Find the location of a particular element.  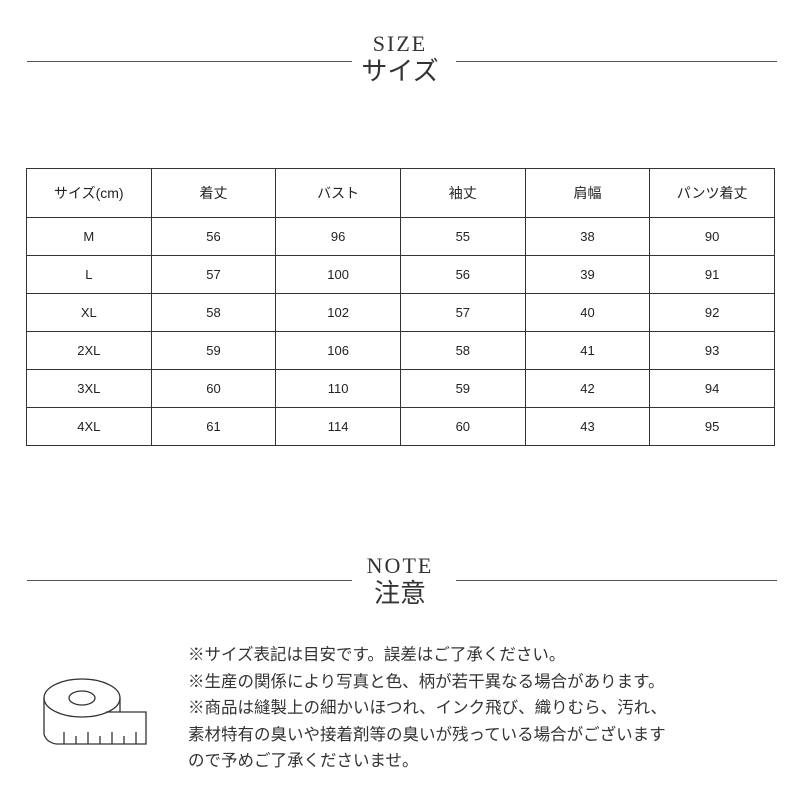

size-heading: SIZE サイズ is located at coordinates (400, 59).